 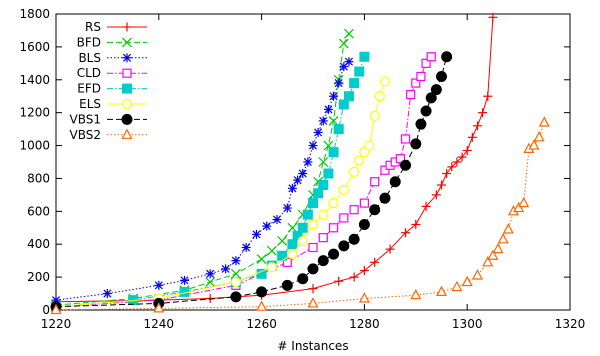 What do you see at coordinates (127, 73) in the screenshot?
I see `legend-marker-cld` at bounding box center [127, 73].